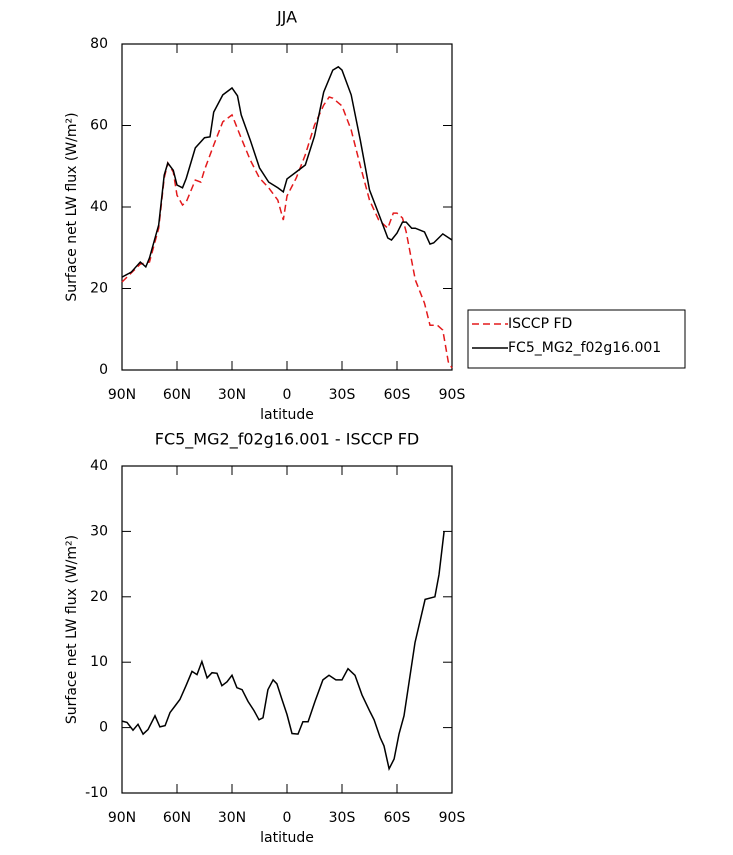 The width and height of the screenshot is (733, 855). What do you see at coordinates (286, 17) in the screenshot?
I see `chart-title: JJA` at bounding box center [286, 17].